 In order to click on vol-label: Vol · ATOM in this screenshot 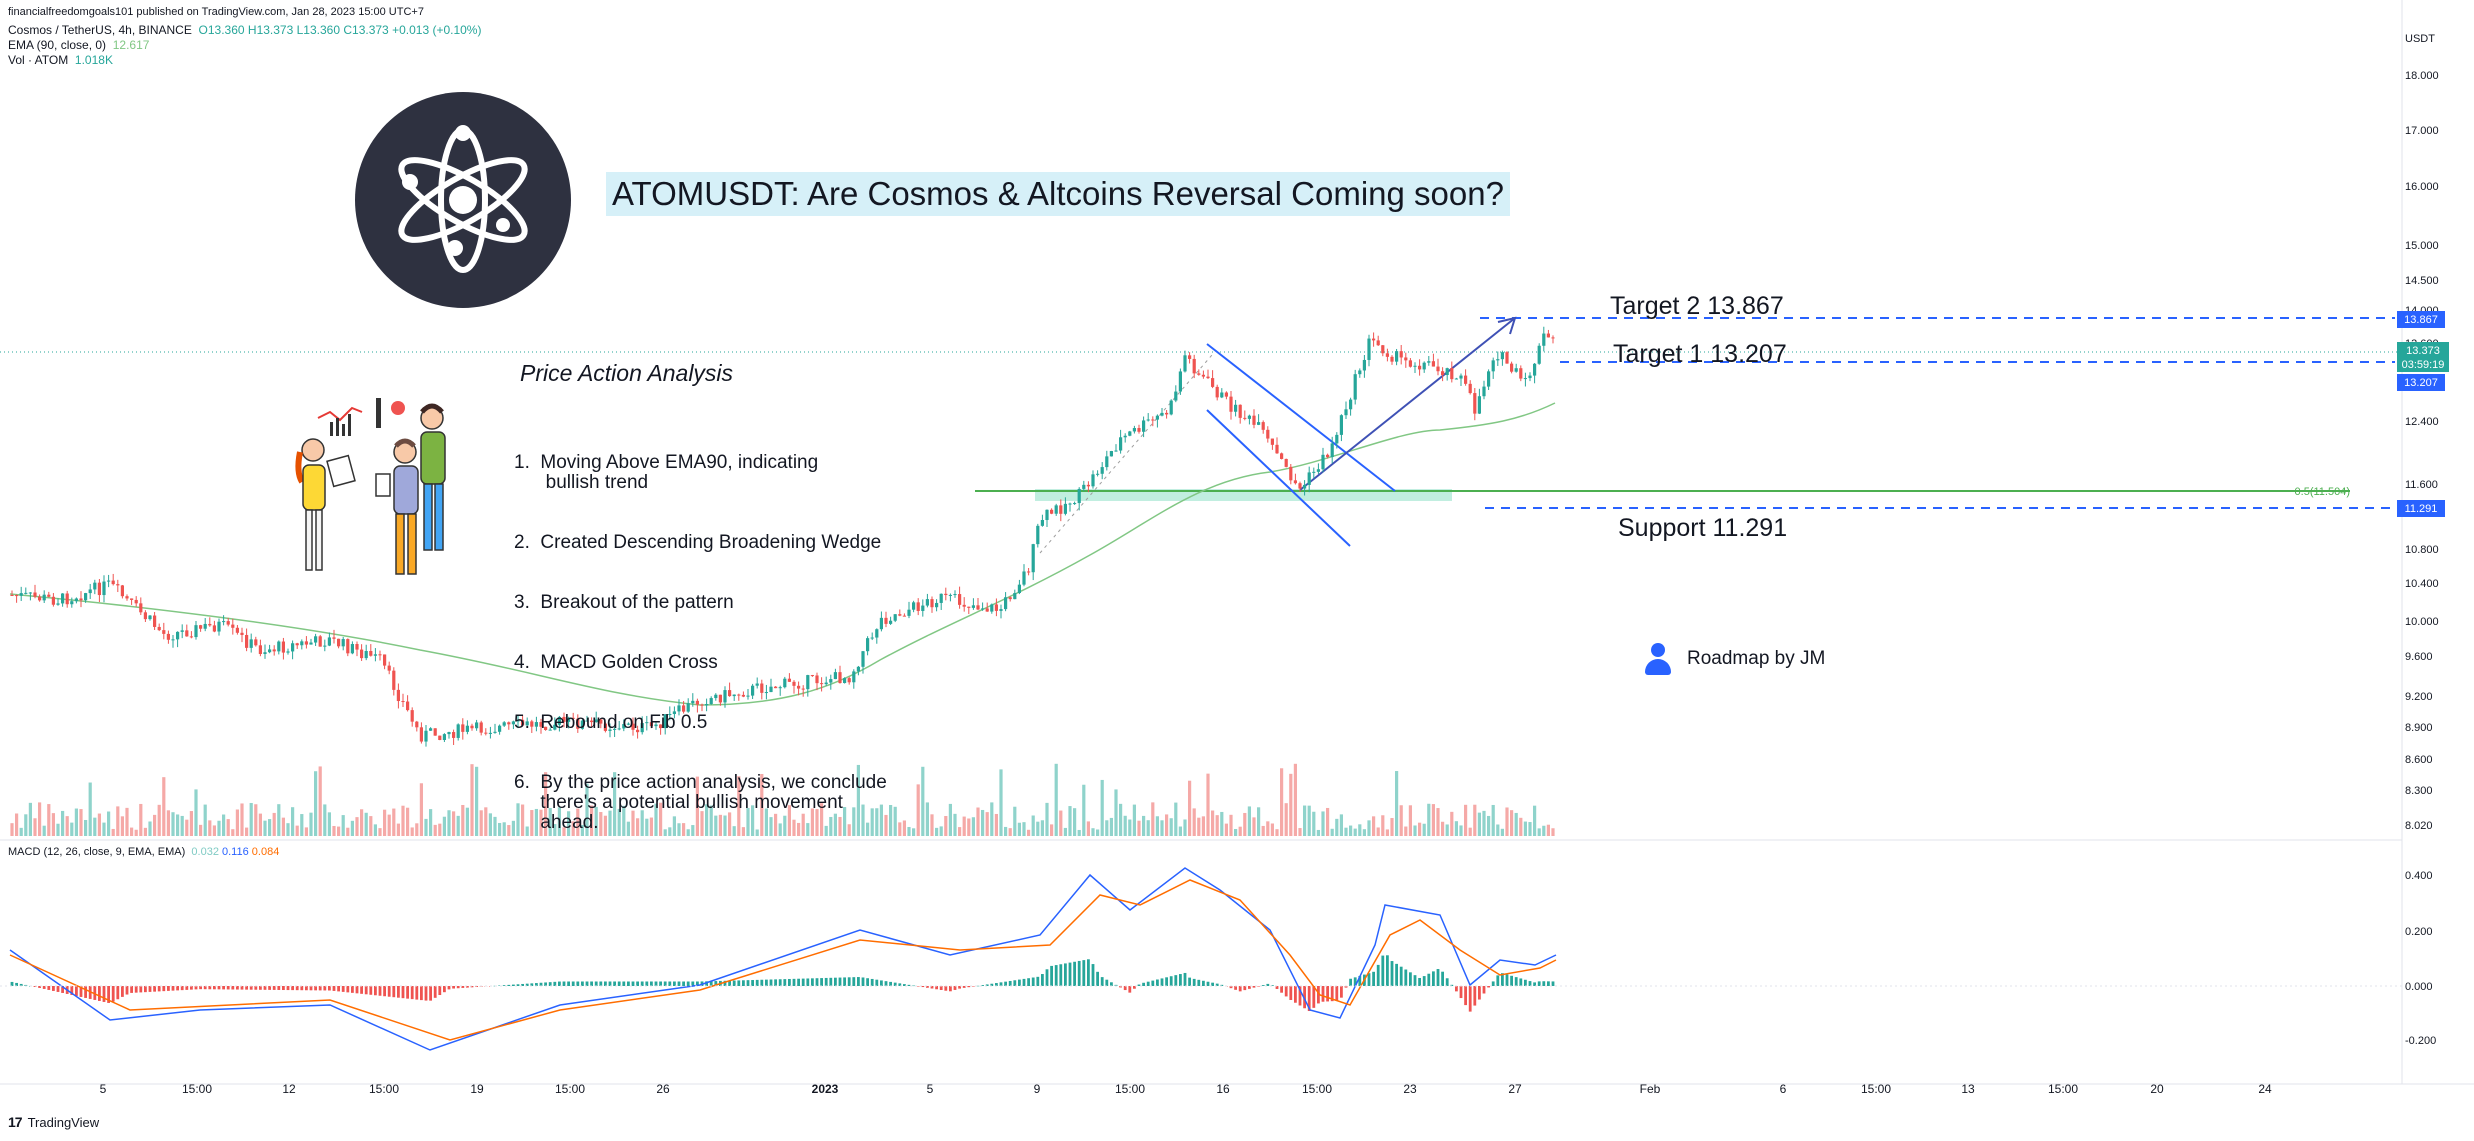, I will do `click(38, 60)`.